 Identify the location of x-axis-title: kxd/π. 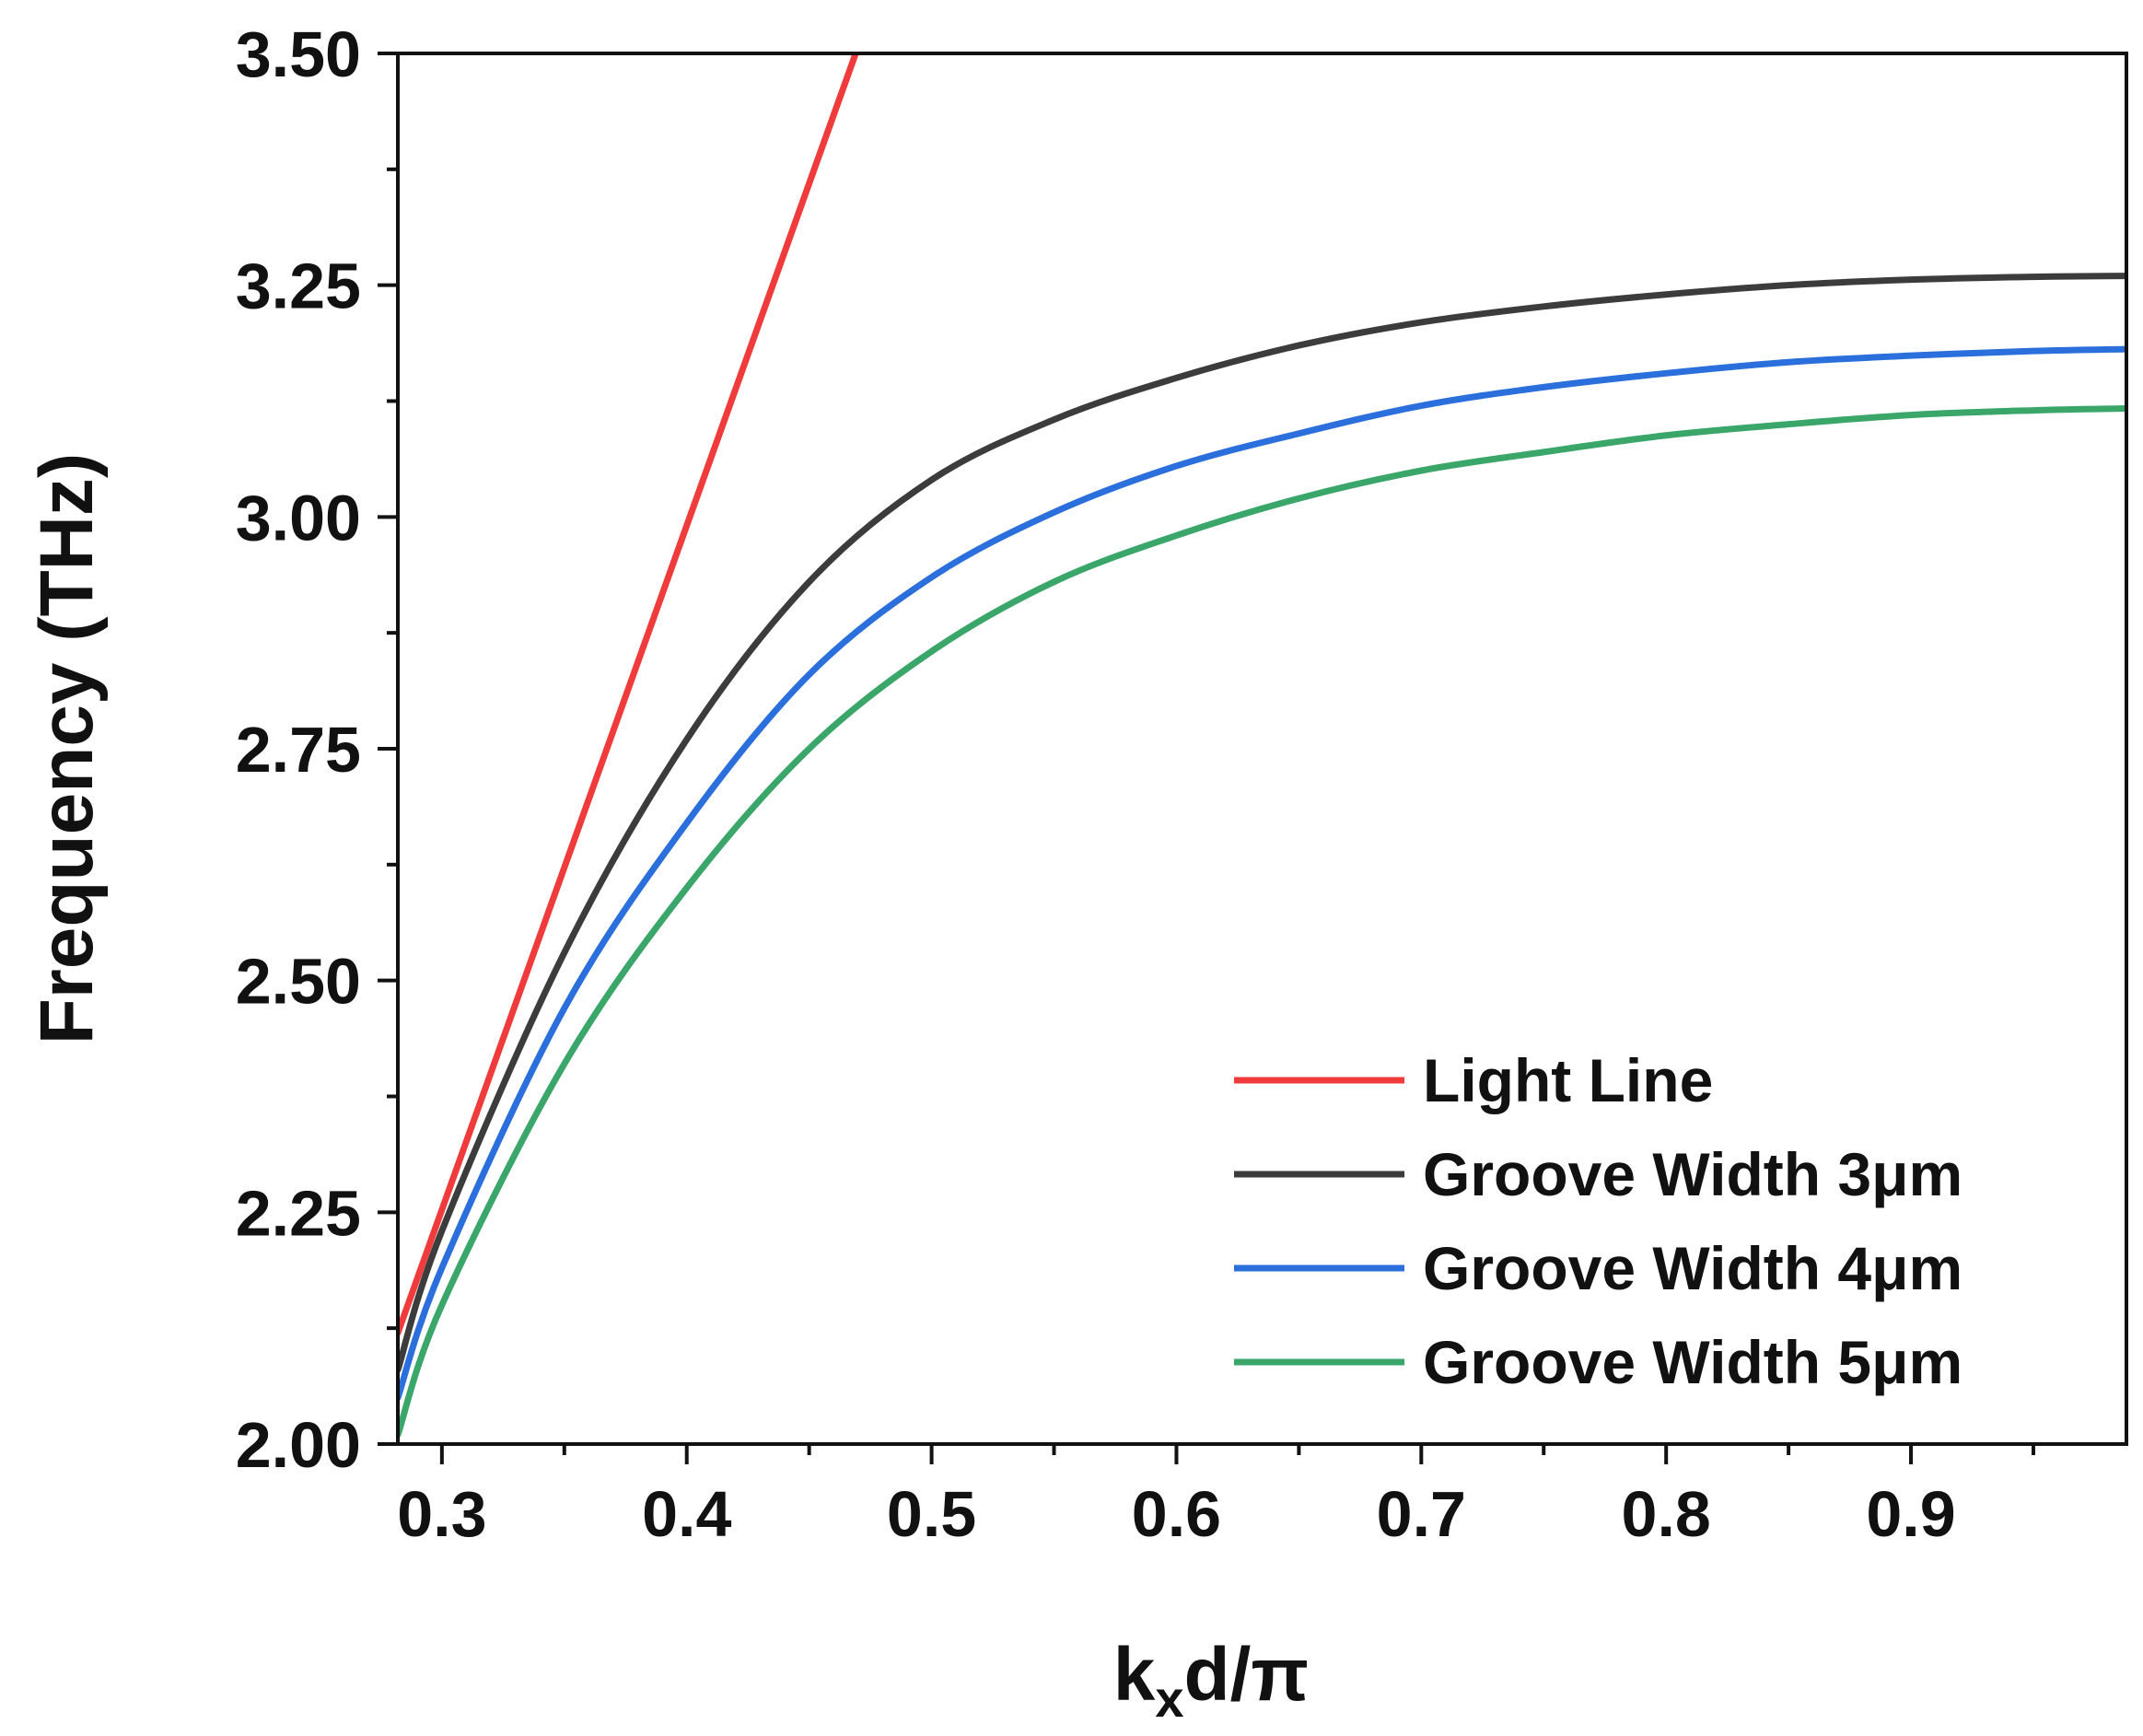
(1211, 1681).